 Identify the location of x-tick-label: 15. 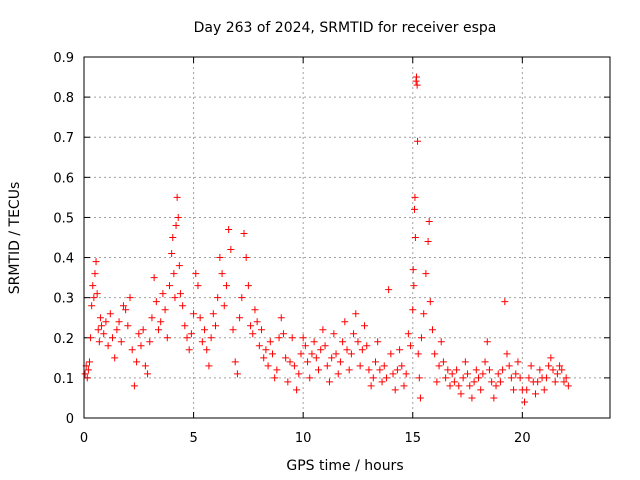
(412, 438).